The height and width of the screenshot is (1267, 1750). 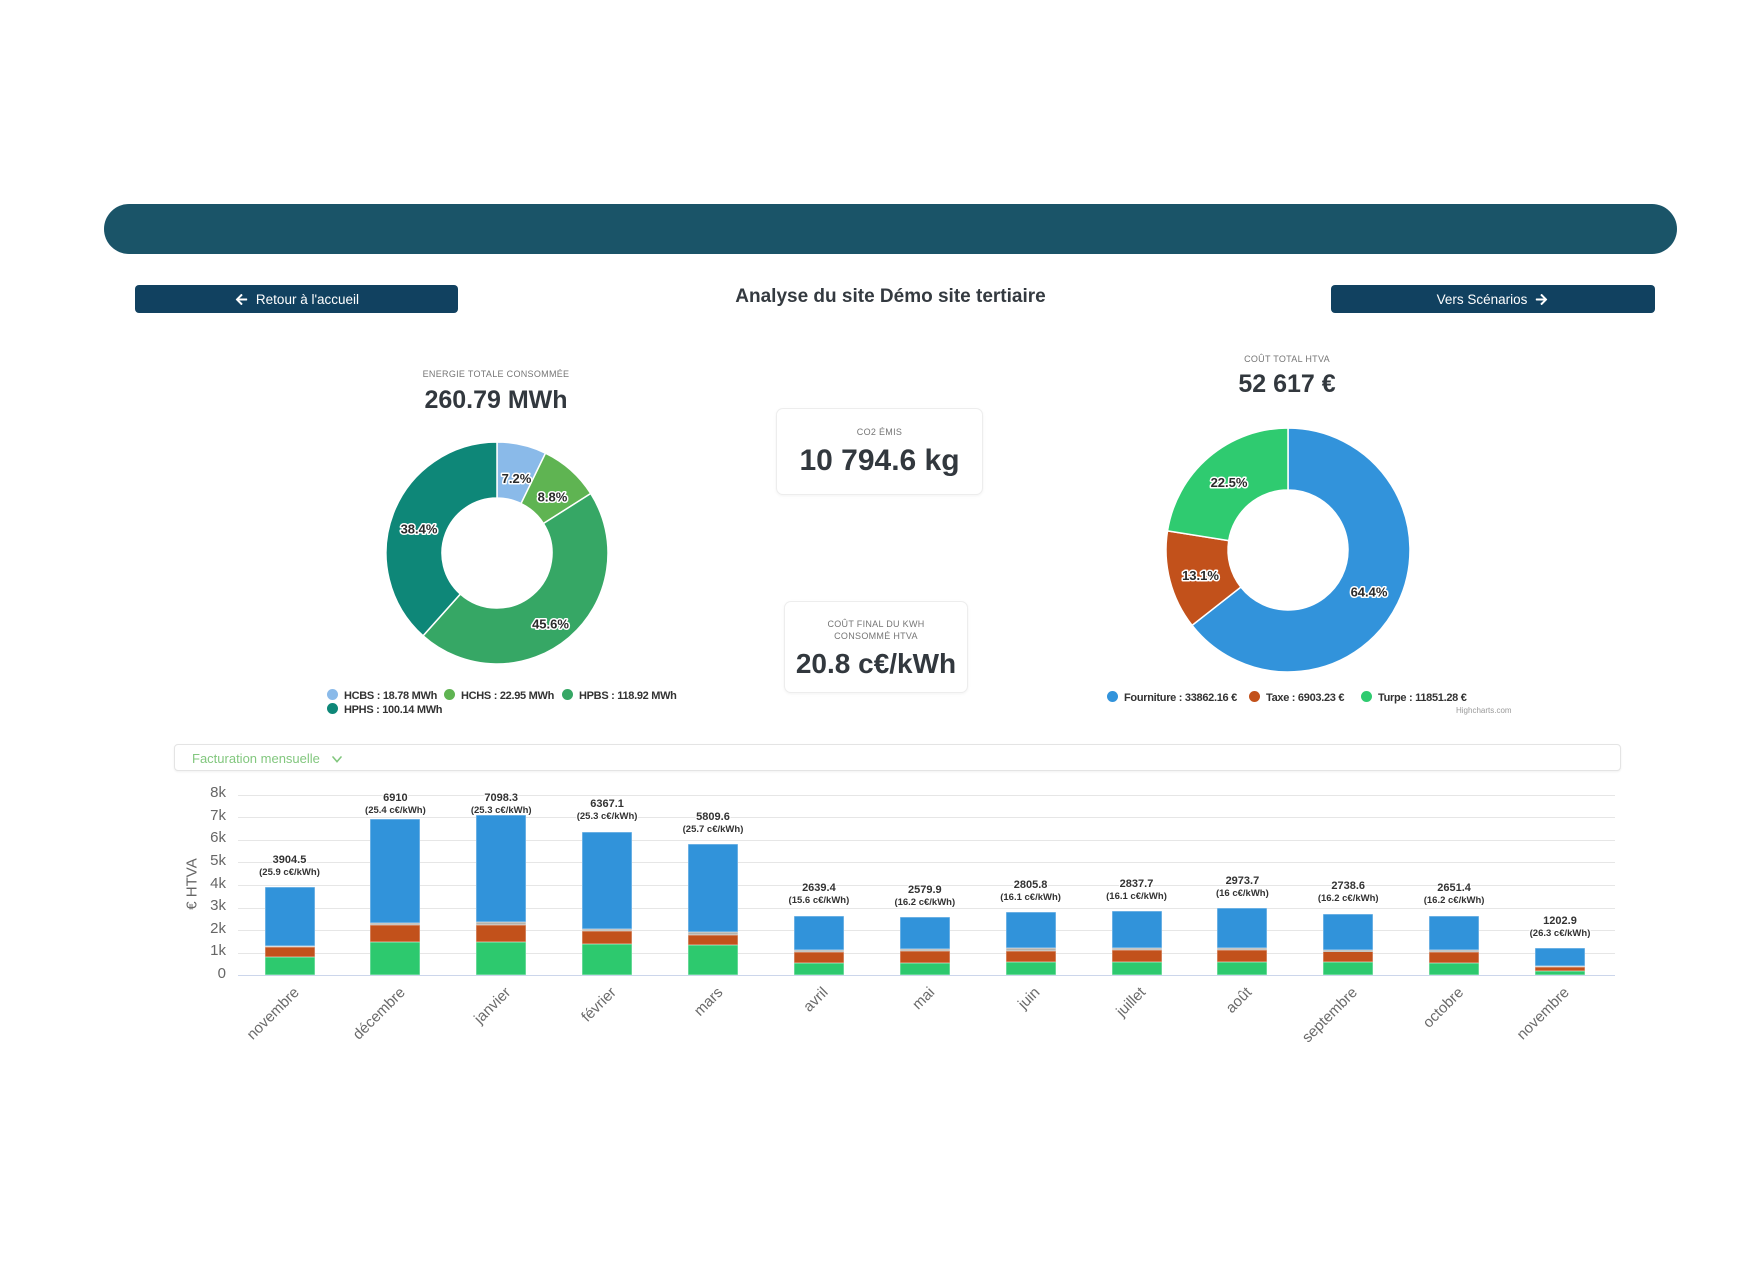 What do you see at coordinates (552, 497) in the screenshot?
I see `svg-text: 8.8%` at bounding box center [552, 497].